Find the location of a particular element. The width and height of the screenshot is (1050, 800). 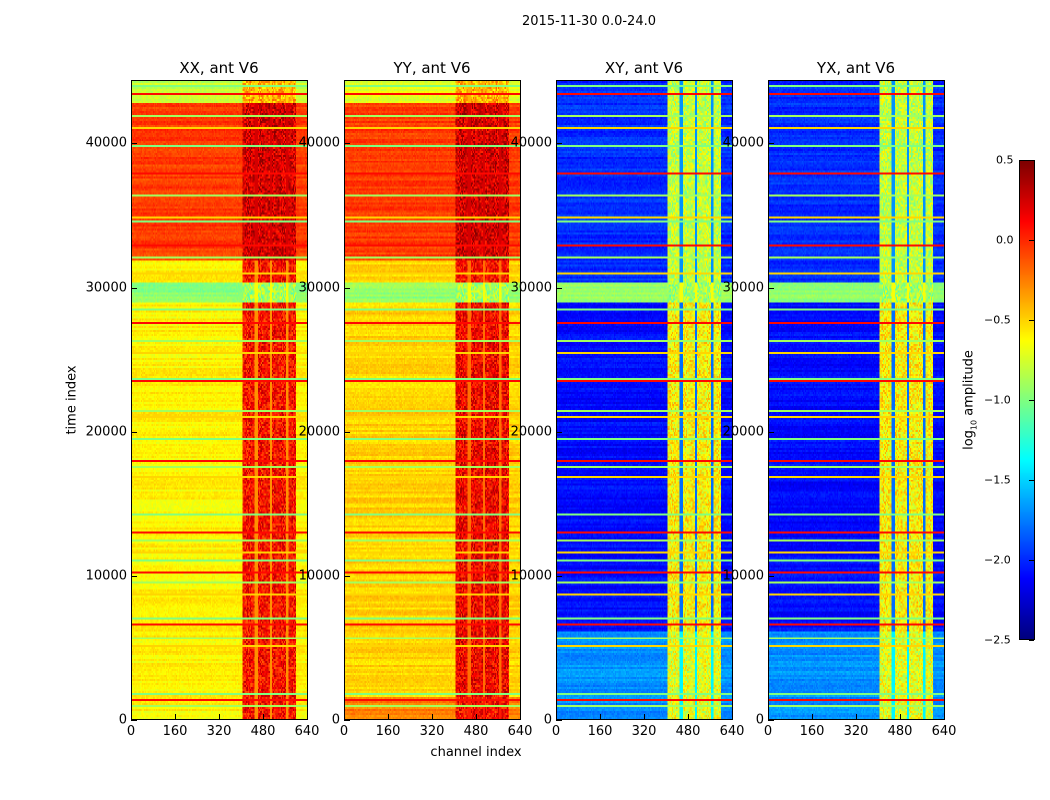

colorbar is located at coordinates (1027, 400).